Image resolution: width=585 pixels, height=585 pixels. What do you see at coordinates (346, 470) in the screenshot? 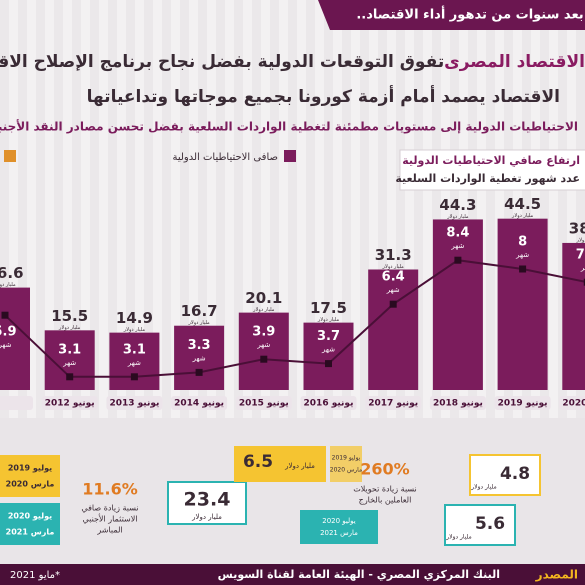
I see `period-text: مارس 2020` at bounding box center [346, 470].